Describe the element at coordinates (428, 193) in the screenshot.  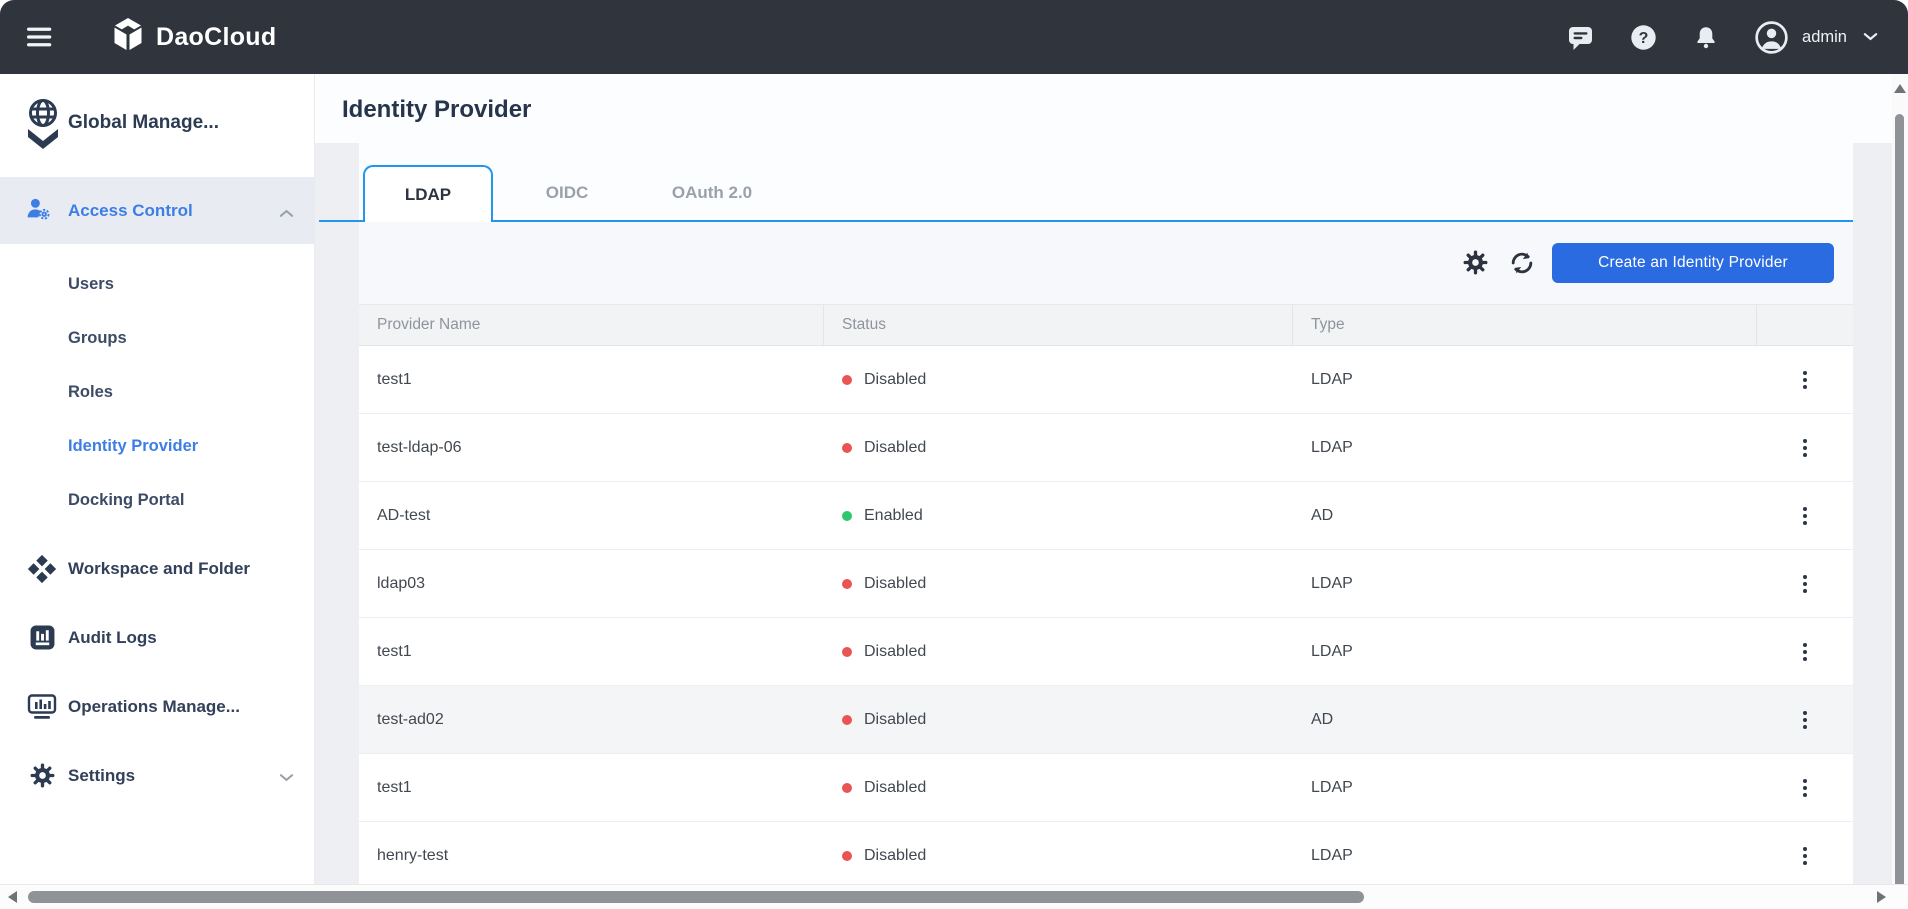
I see `tab-ldap: LDAP` at that location.